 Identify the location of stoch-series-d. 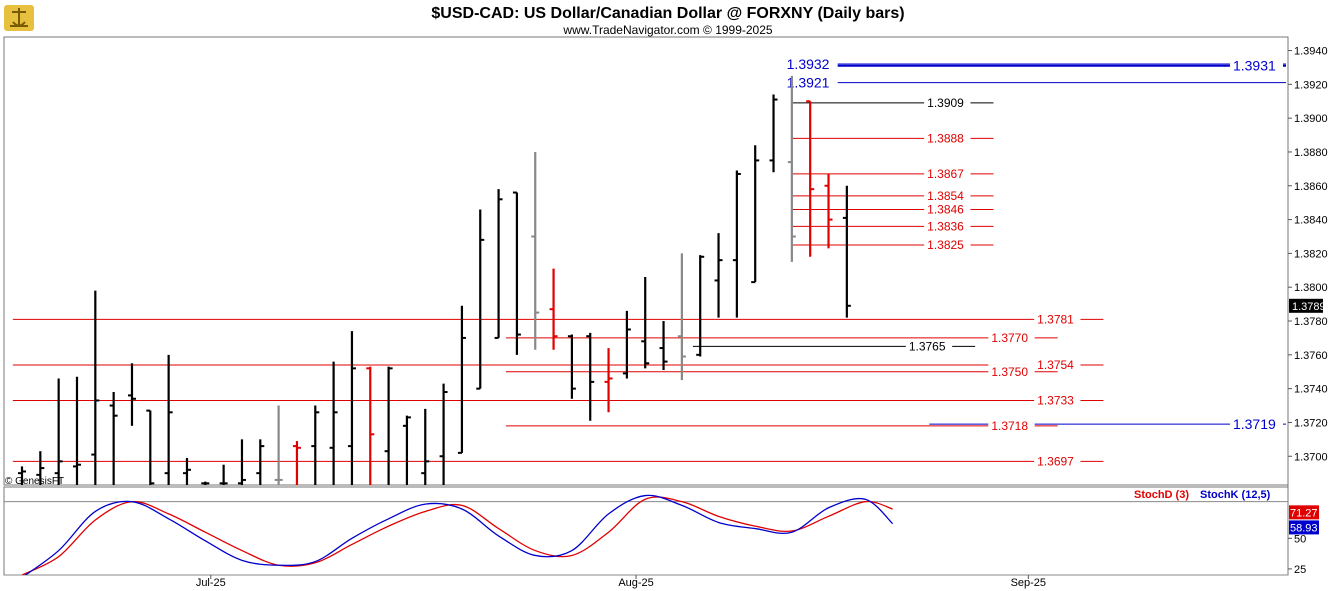
(457, 535).